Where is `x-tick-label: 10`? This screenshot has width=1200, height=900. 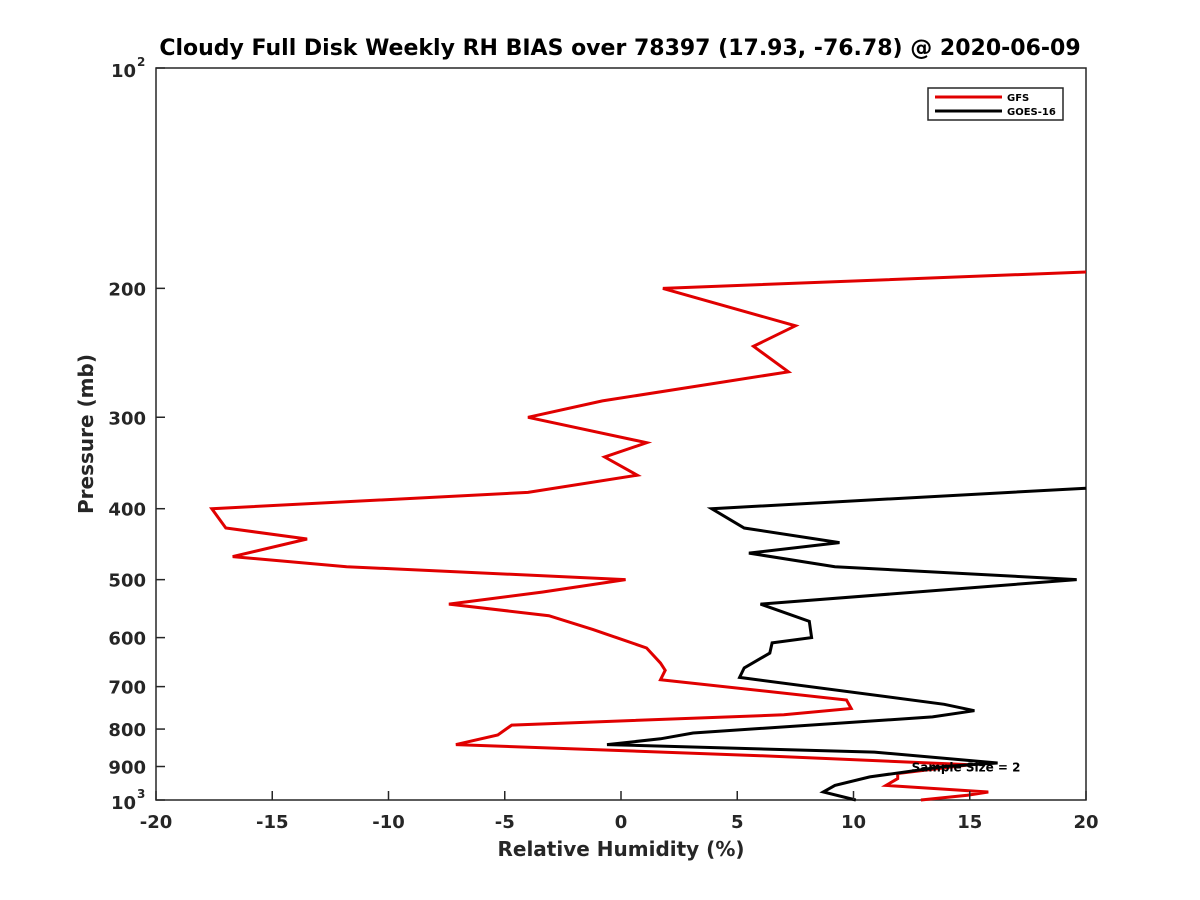 x-tick-label: 10 is located at coordinates (853, 822).